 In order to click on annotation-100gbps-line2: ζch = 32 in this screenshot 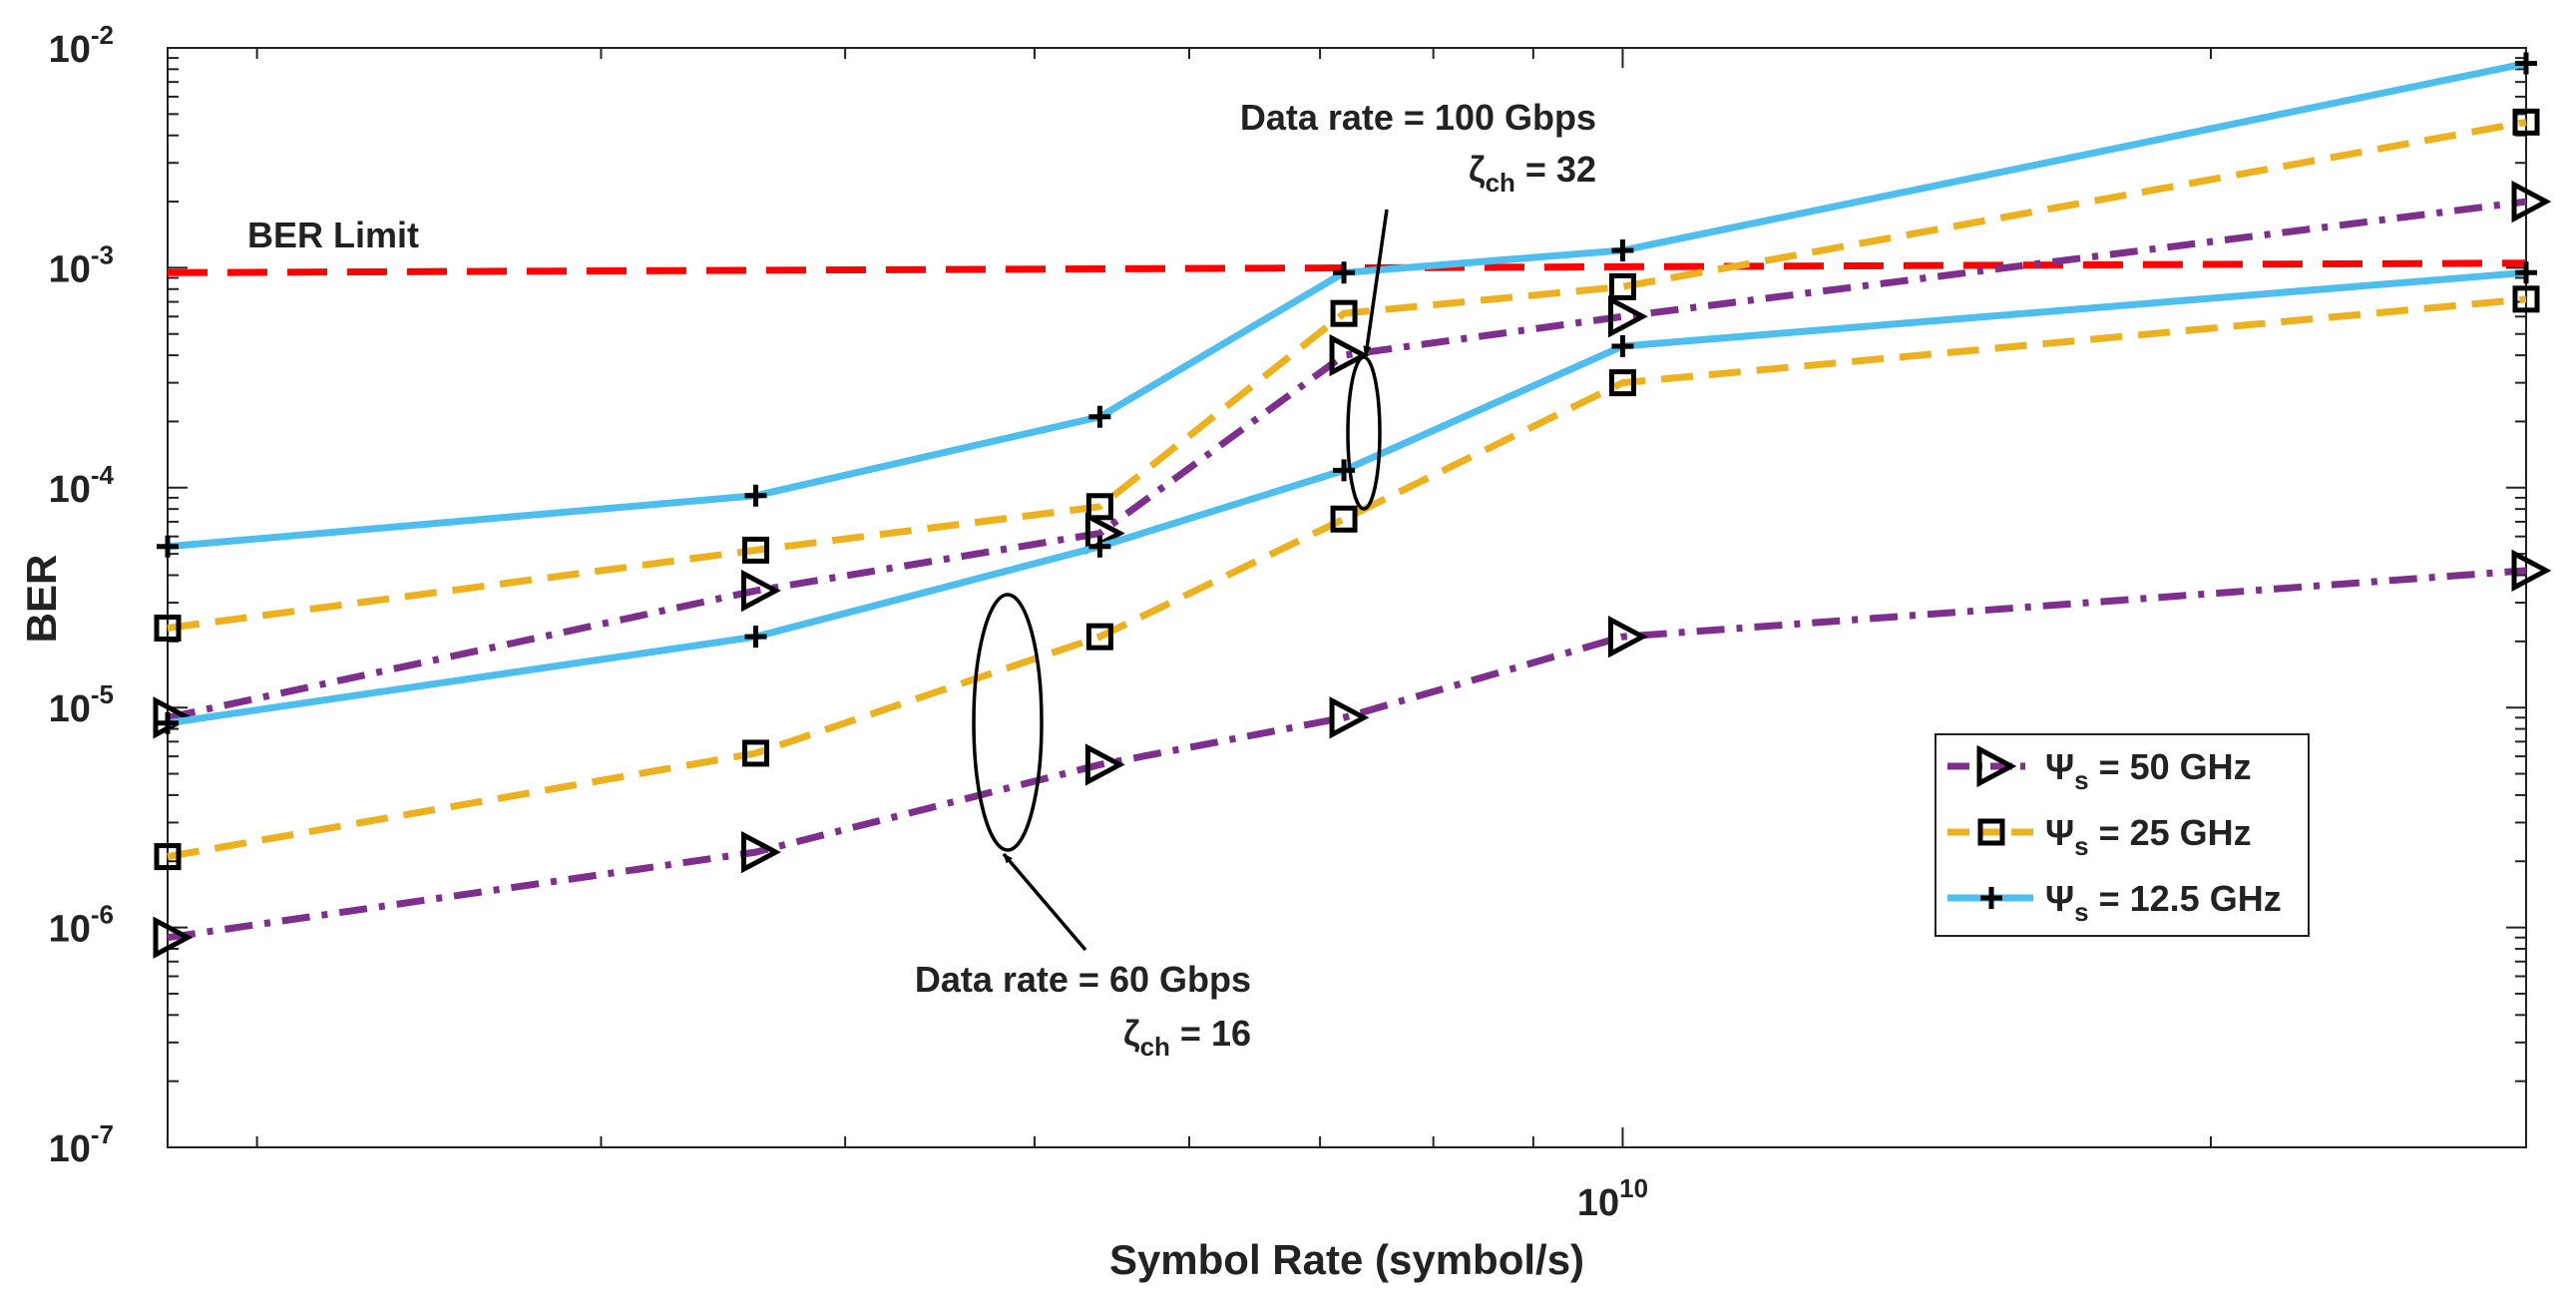, I will do `click(1532, 173)`.